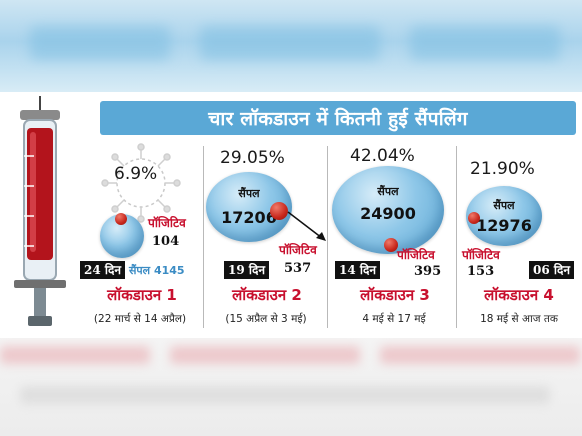 The image size is (582, 436). Describe the element at coordinates (136, 174) in the screenshot. I see `positivity-percent: 6.9%` at that location.